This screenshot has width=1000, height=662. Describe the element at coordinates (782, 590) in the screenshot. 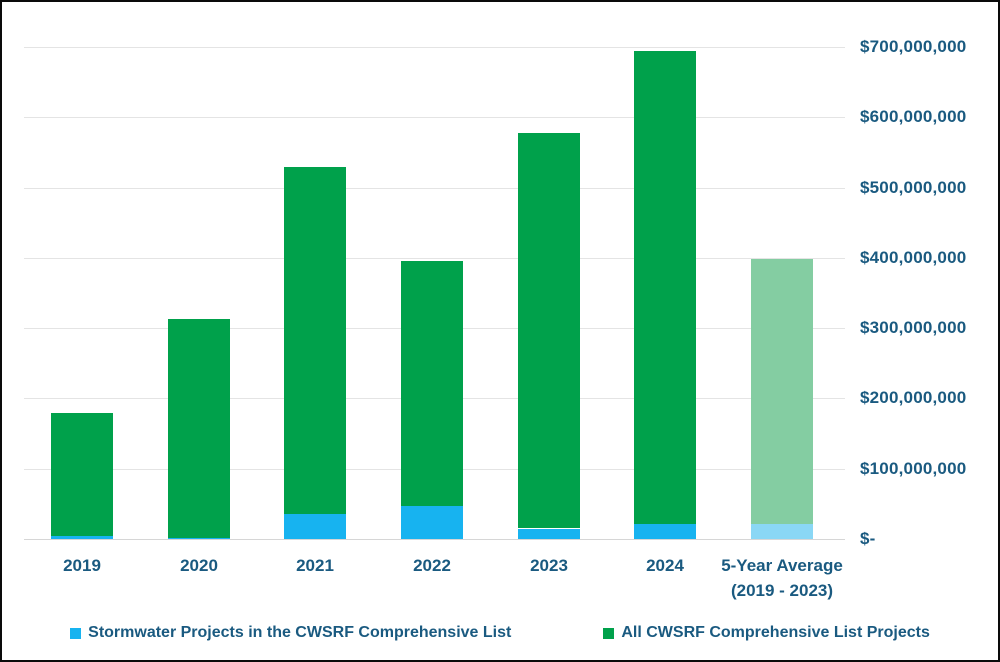

I see `x-axis-label-line: (2019 - 2023)` at that location.